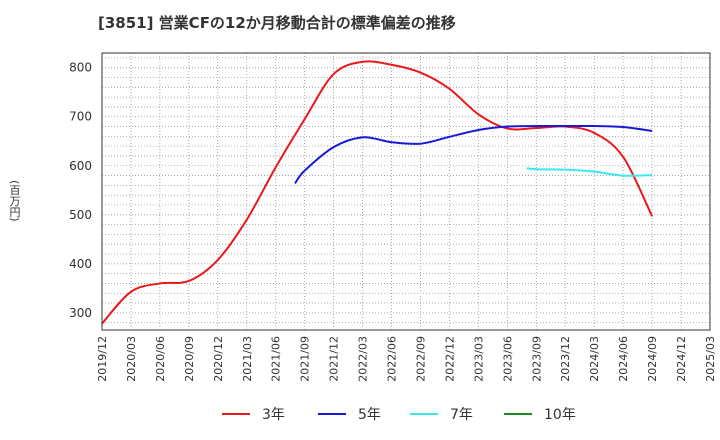  I want to click on x-tick-label: 2019/12, so click(102, 359).